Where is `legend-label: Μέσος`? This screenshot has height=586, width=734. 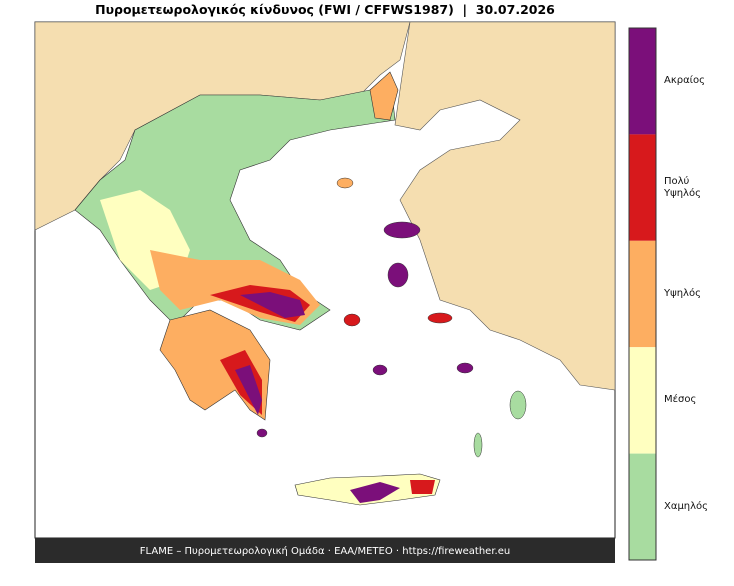 legend-label: Μέσος is located at coordinates (680, 400).